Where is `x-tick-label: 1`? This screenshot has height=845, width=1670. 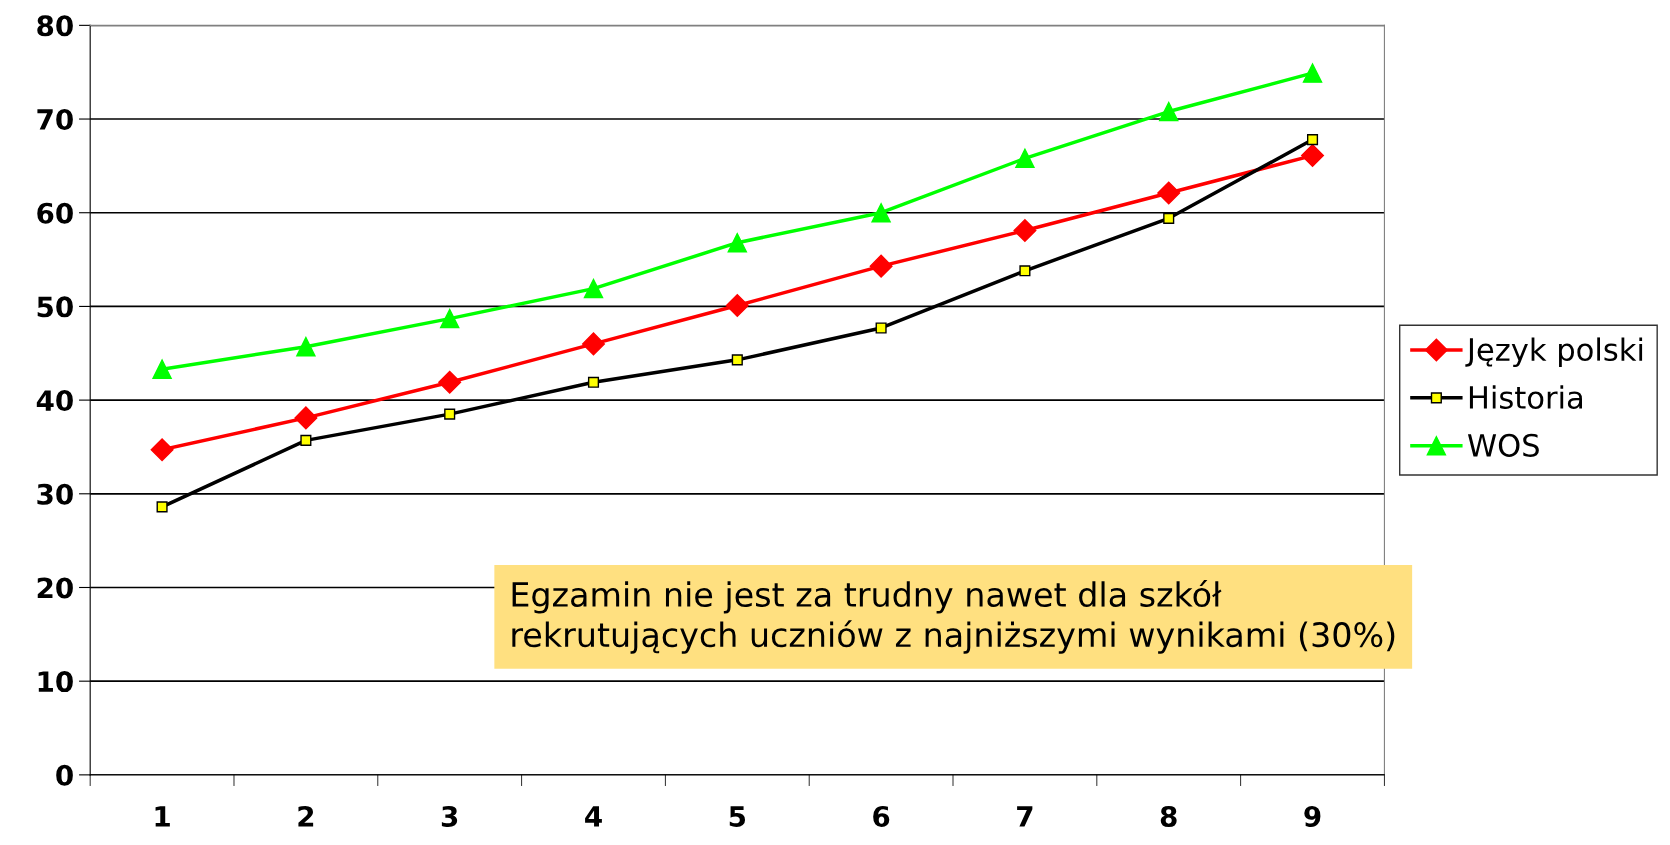 x-tick-label: 1 is located at coordinates (162, 816).